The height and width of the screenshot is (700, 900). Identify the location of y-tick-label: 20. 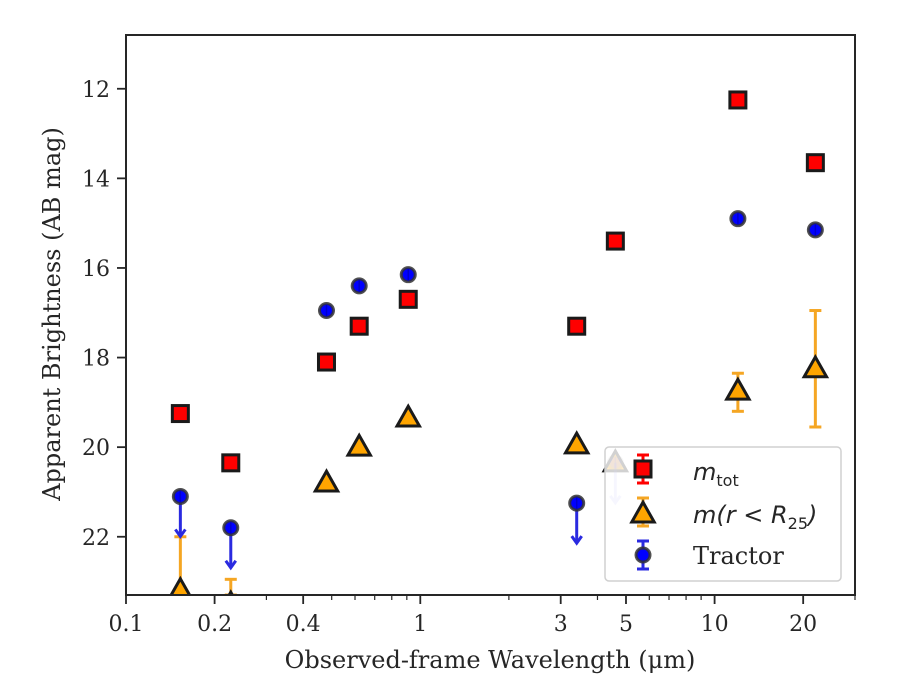
(96, 448).